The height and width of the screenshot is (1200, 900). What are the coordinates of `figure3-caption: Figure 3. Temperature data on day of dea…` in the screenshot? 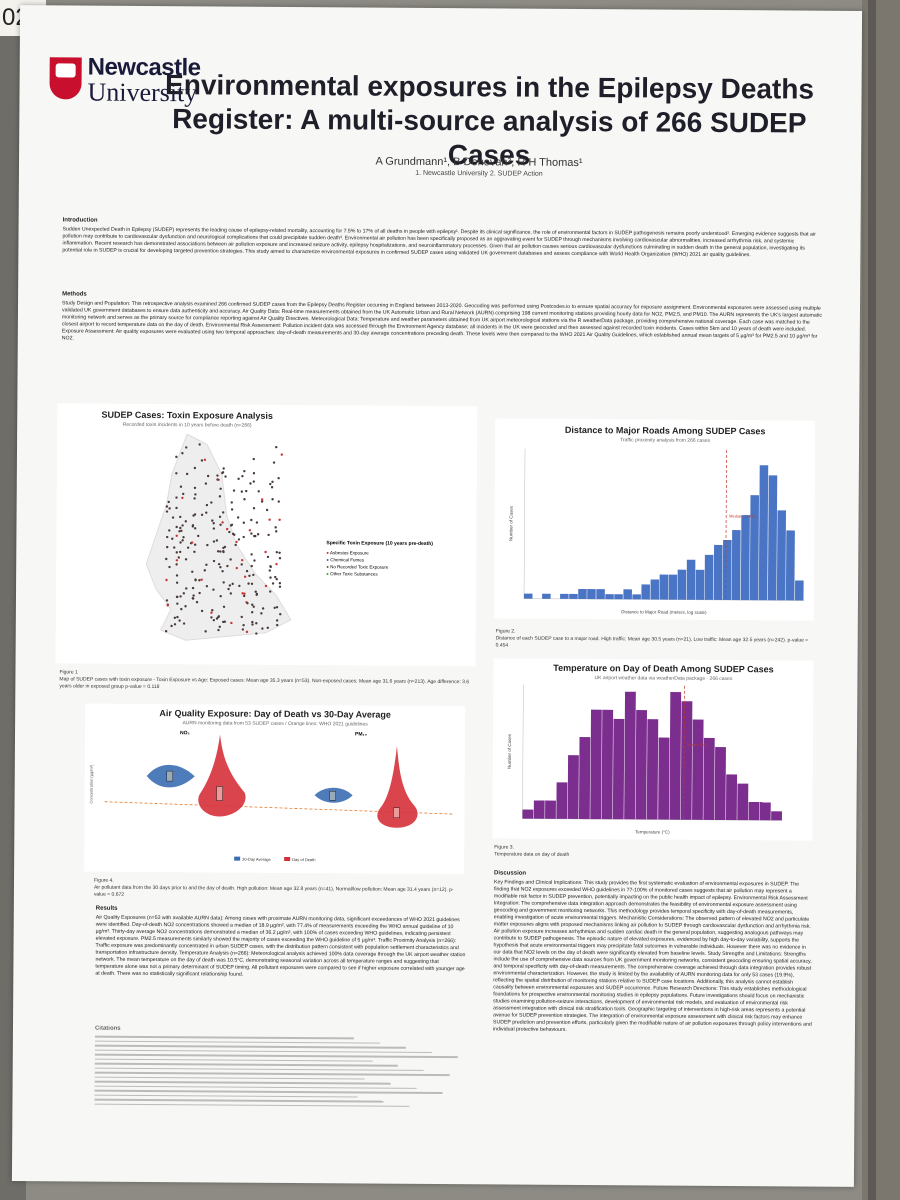 It's located at (532, 851).